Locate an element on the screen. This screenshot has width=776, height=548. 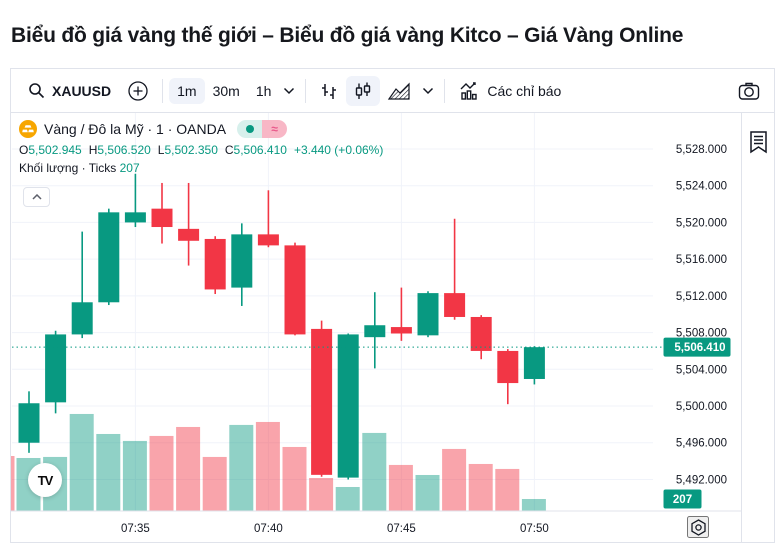
search-icon is located at coordinates (36, 90).